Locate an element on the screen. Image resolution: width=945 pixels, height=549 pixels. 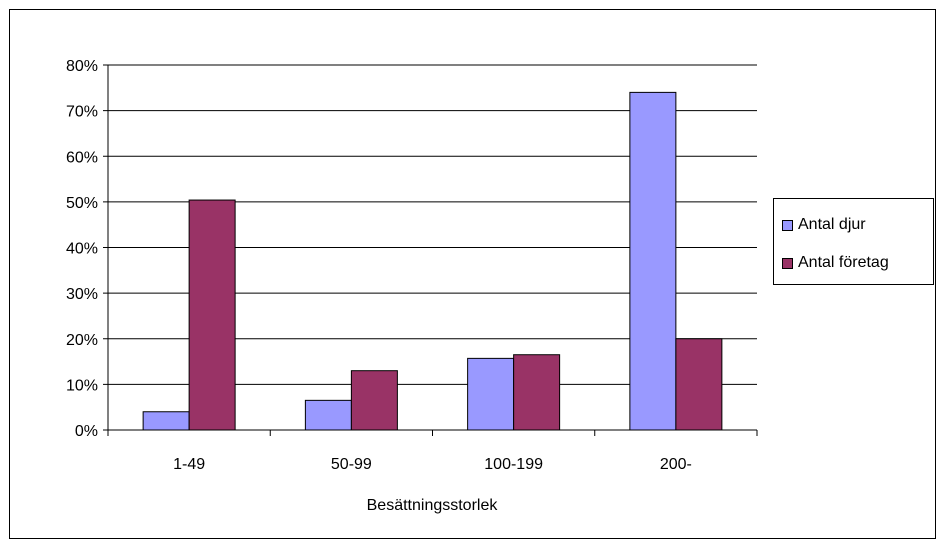
y-tick-label: 40% is located at coordinates (82, 249).